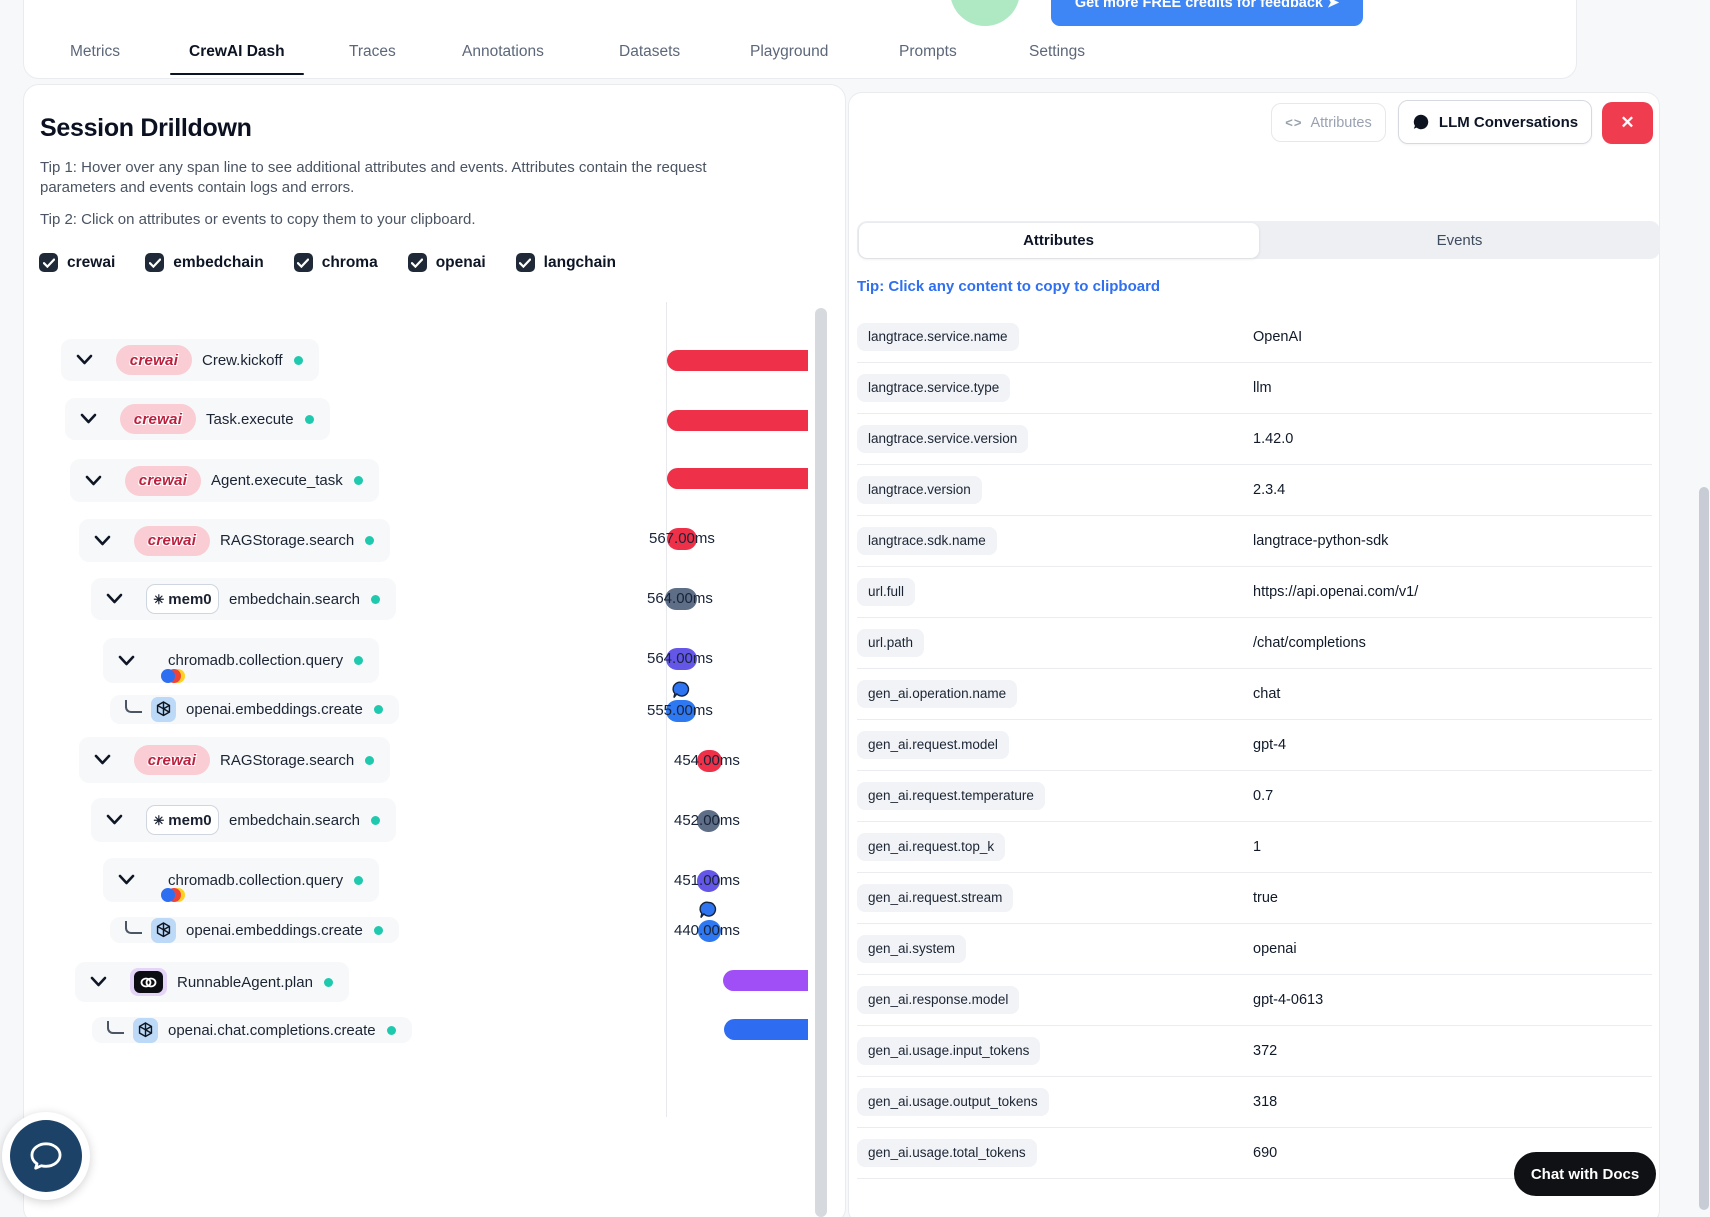 The image size is (1710, 1217). Describe the element at coordinates (934, 388) in the screenshot. I see `attribute-key-chip: langtrace.service.type` at that location.